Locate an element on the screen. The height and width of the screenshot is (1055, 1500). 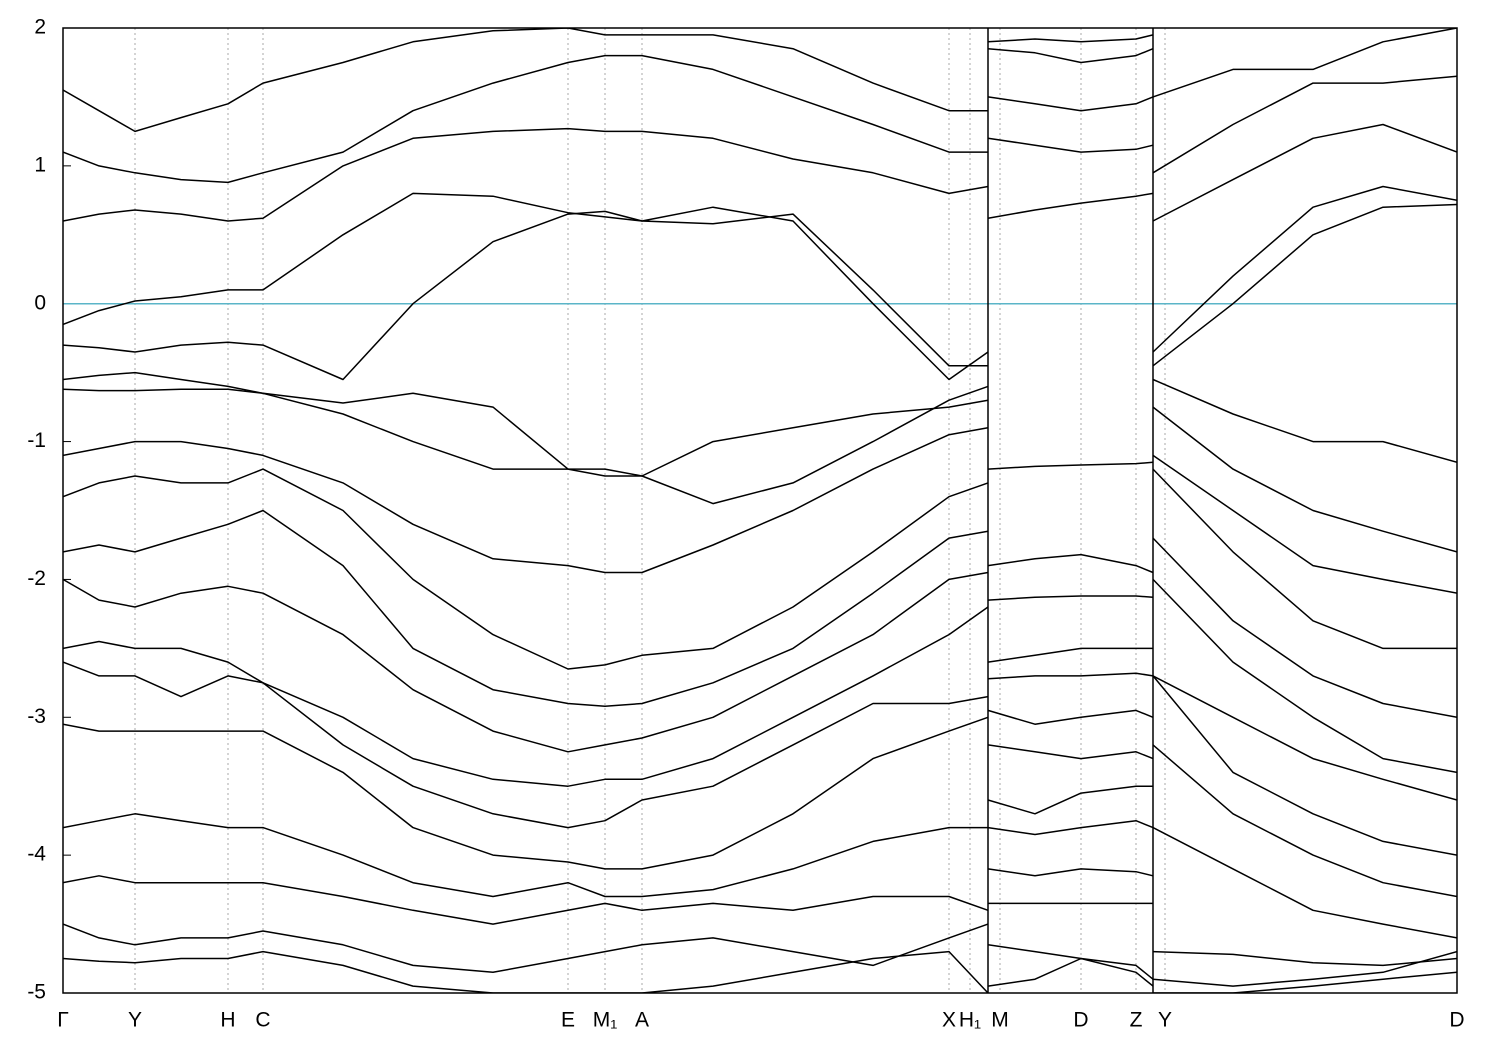
y-tick-label: 2 is located at coordinates (40, 27).